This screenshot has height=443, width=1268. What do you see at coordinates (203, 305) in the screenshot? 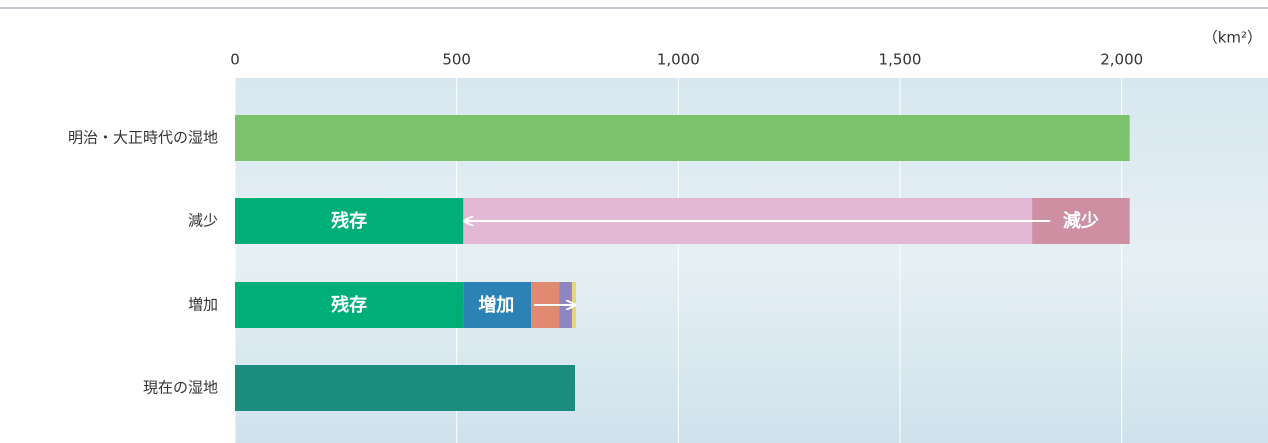
I see `category-label: 増加` at bounding box center [203, 305].